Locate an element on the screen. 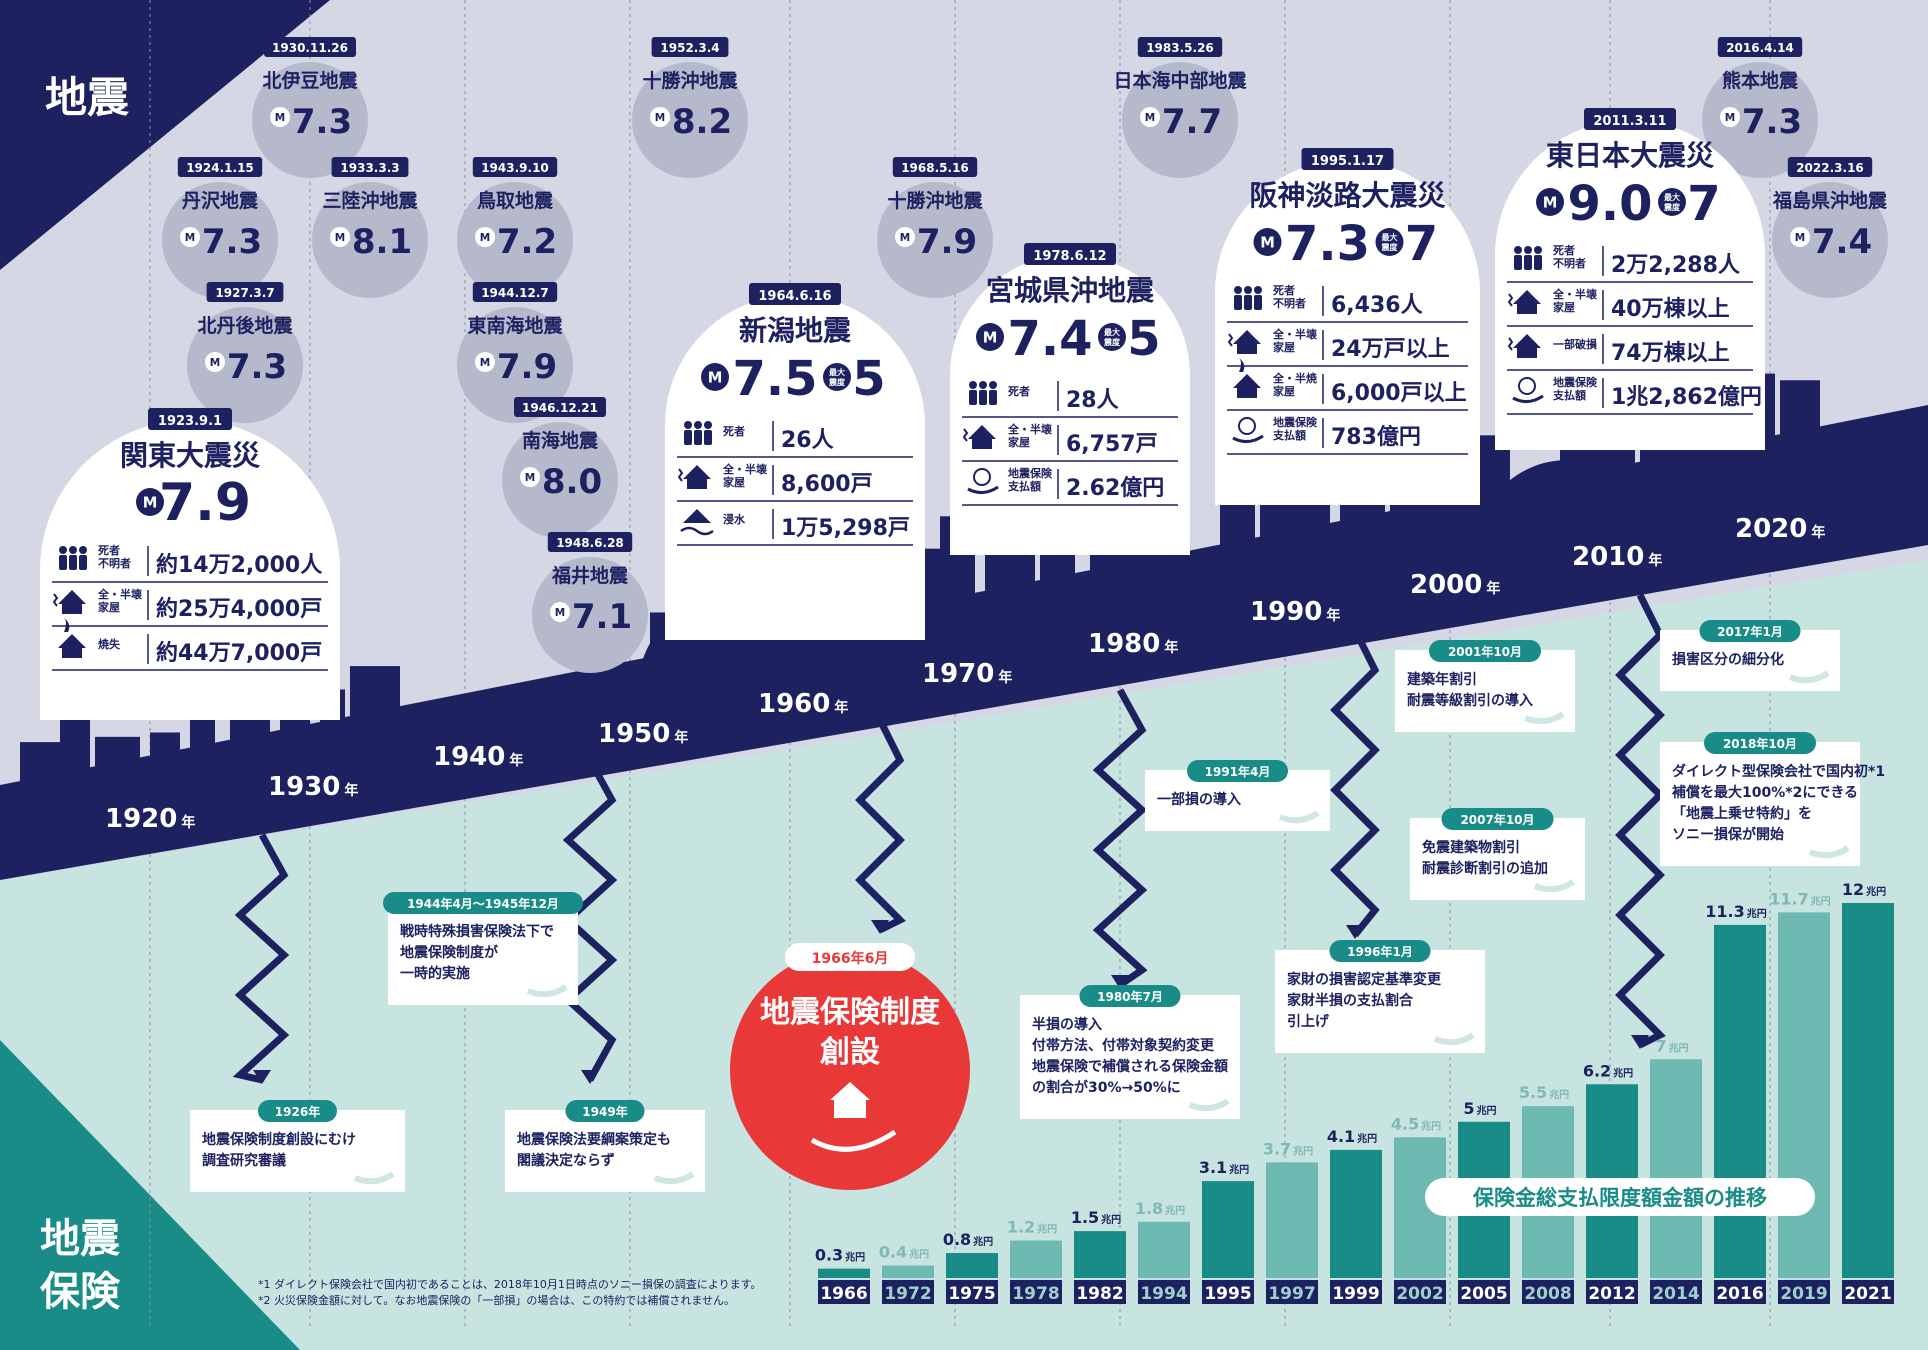 The image size is (1928, 1350). x-tick-label: 1982 is located at coordinates (1099, 1294).